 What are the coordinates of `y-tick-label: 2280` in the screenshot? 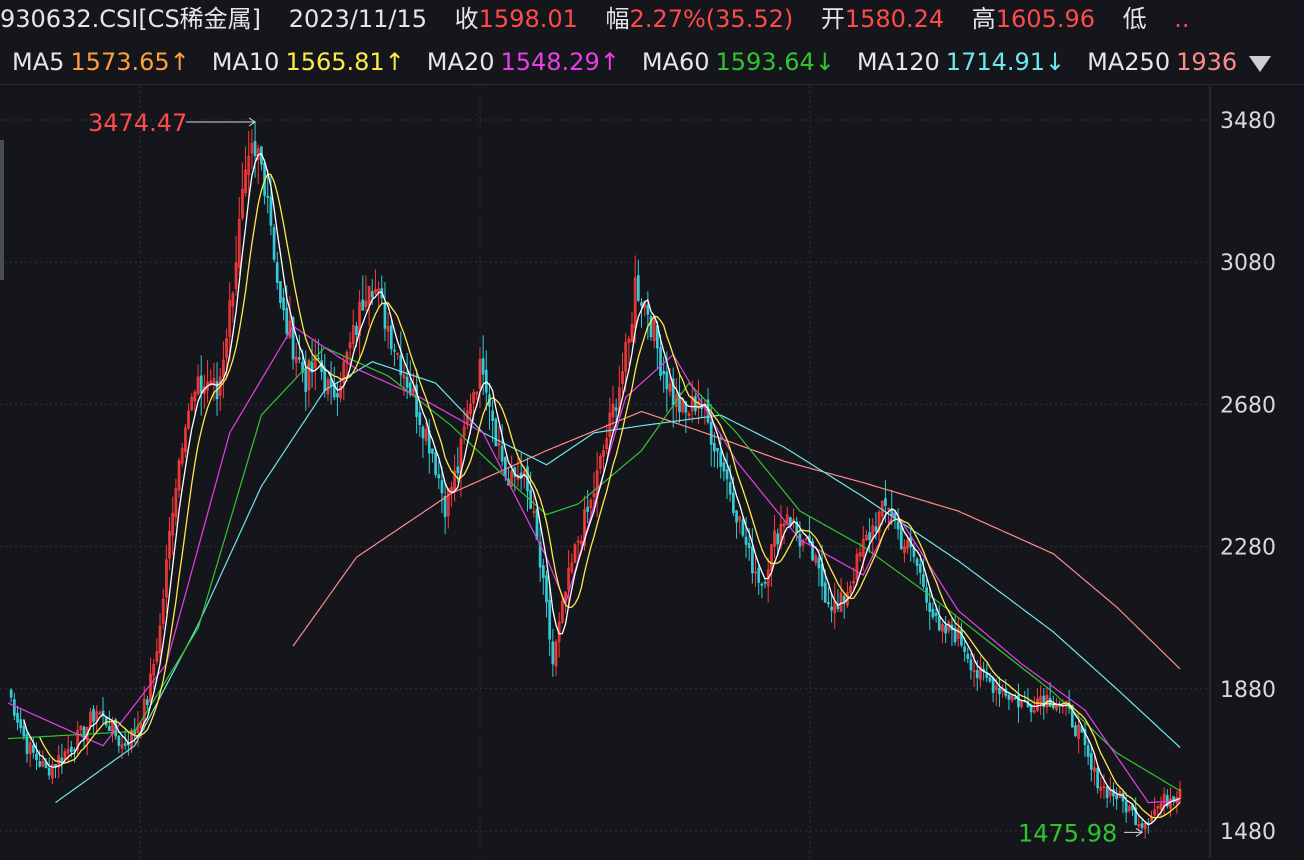 It's located at (1248, 548).